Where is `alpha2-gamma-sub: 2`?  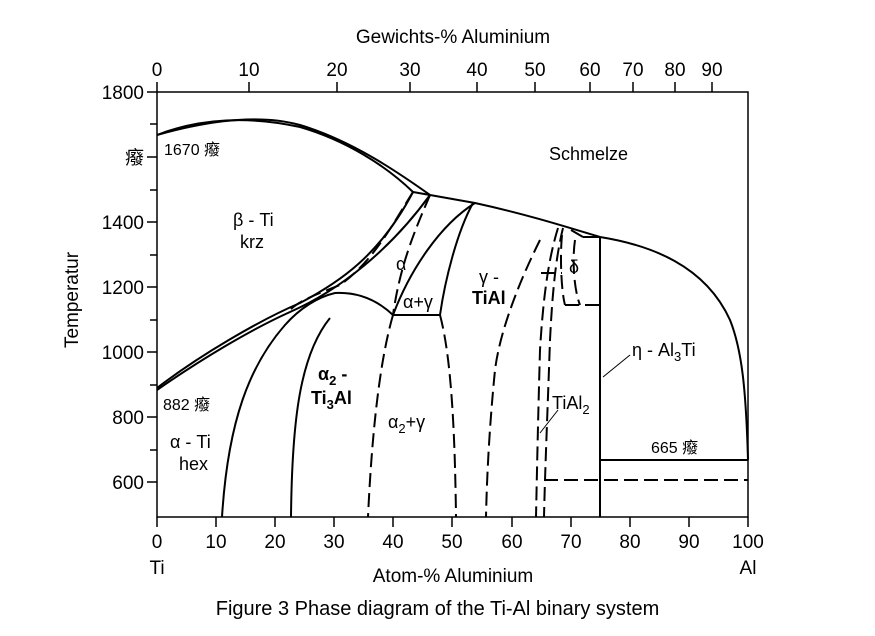
alpha2-gamma-sub: 2 is located at coordinates (401, 428).